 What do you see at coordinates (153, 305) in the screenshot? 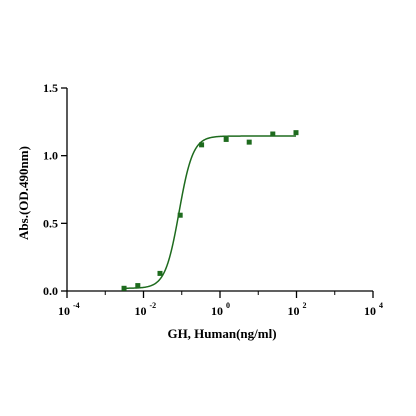
I see `x-tick-exponent: -2` at bounding box center [153, 305].